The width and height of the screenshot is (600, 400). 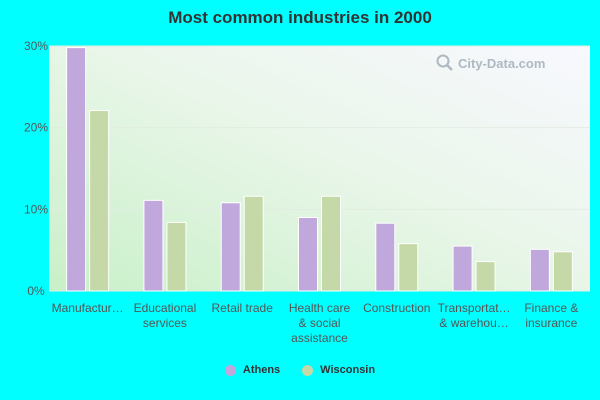 What do you see at coordinates (36, 209) in the screenshot?
I see `y-tick-label: 10%` at bounding box center [36, 209].